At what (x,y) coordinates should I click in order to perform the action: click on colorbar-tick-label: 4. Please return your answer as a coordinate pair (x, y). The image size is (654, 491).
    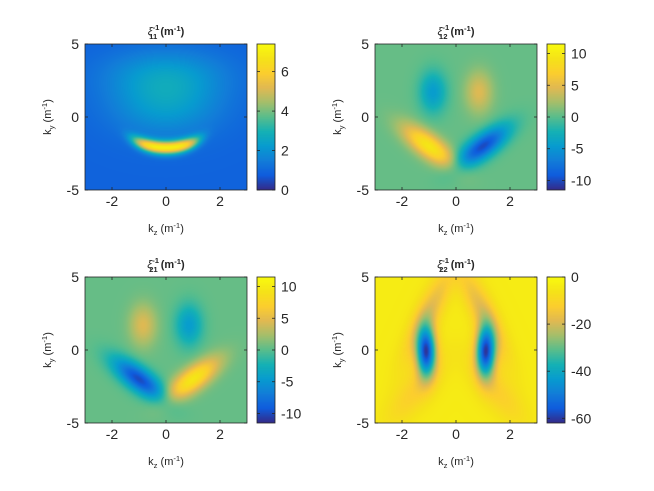
    Looking at the image, I should click on (285, 111).